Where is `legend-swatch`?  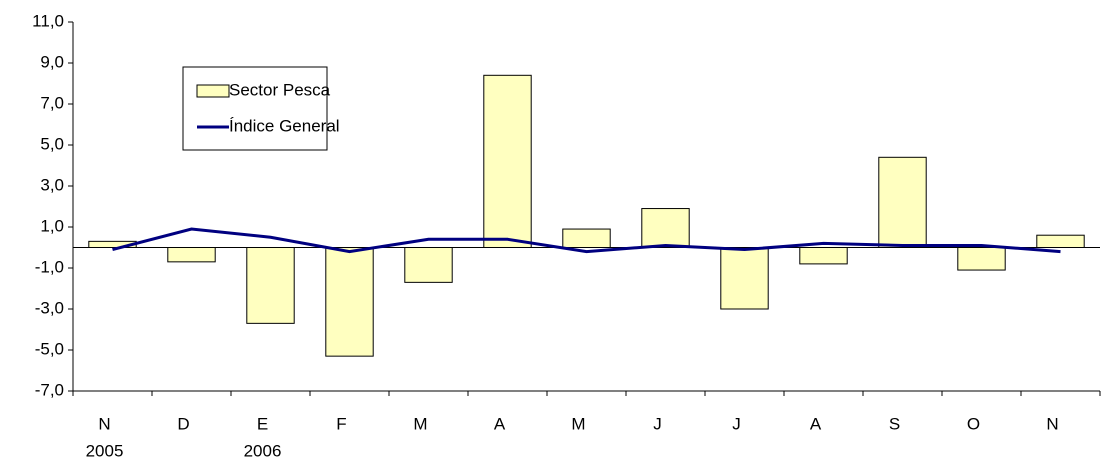
legend-swatch is located at coordinates (213, 91).